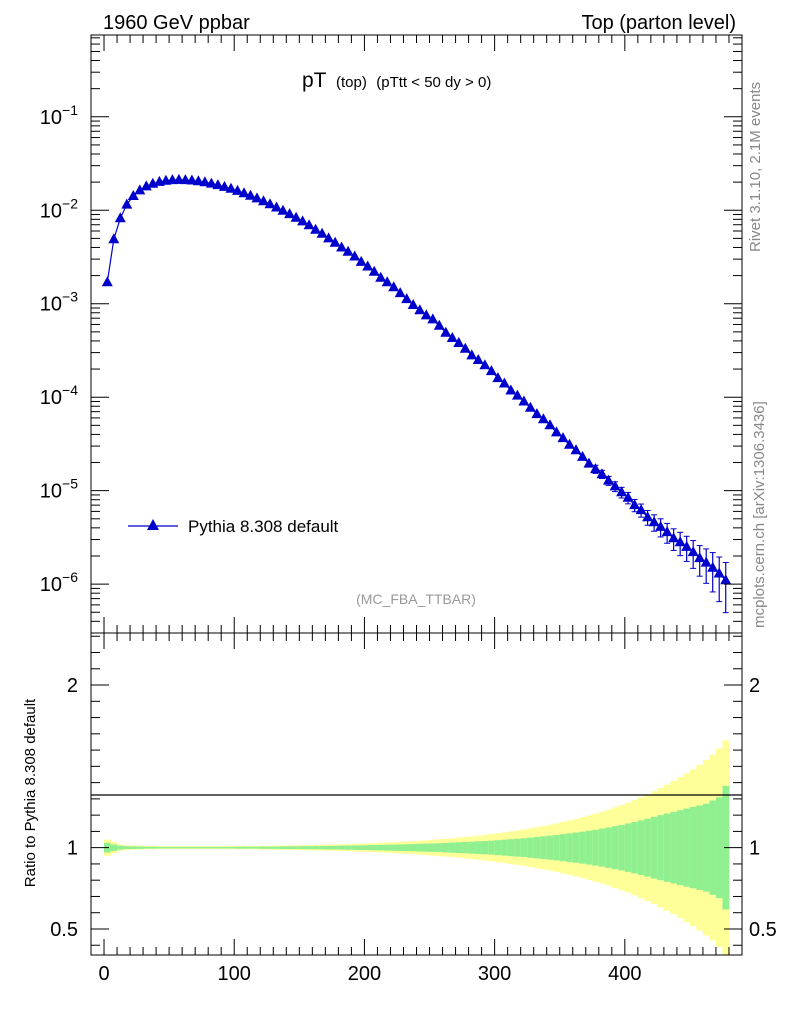 This screenshot has height=1024, width=786. What do you see at coordinates (314, 80) in the screenshot?
I see `plot-title-main: pT` at bounding box center [314, 80].